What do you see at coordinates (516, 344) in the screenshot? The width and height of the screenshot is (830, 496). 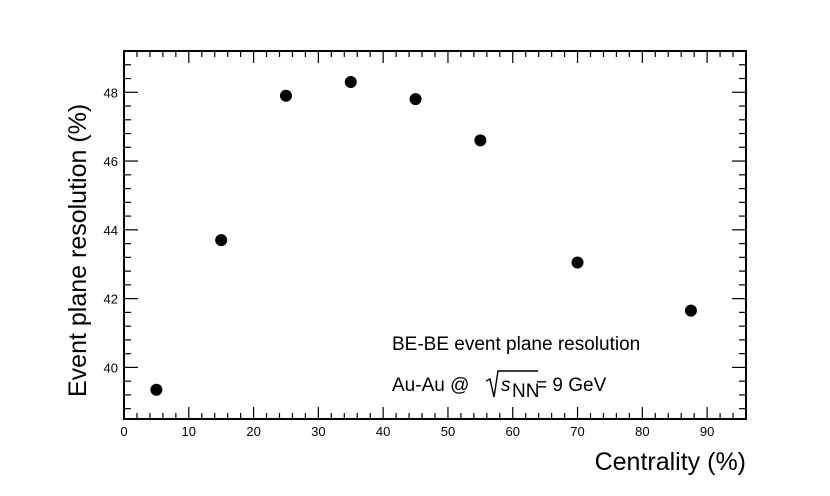 I see `annotation-title: BE-BE event plane resolution` at bounding box center [516, 344].